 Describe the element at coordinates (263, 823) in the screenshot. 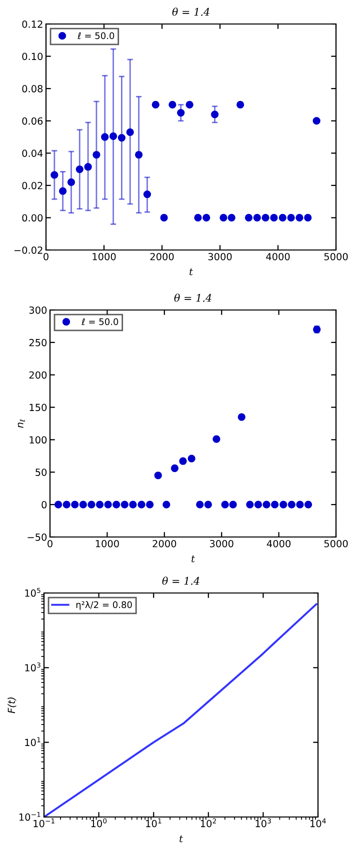

I see `x-tick-label: 10$^{3}$` at that location.